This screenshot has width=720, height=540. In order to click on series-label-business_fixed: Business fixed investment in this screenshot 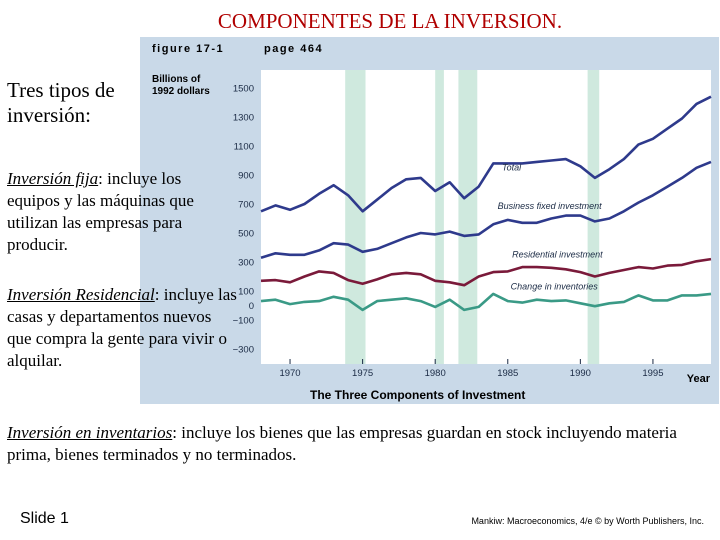, I will do `click(550, 206)`.